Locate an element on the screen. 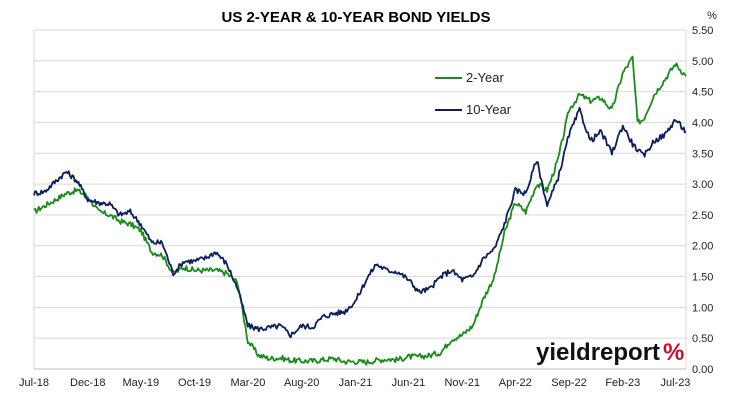 The height and width of the screenshot is (400, 731). x-tick-label: Jul-18 is located at coordinates (34, 383).